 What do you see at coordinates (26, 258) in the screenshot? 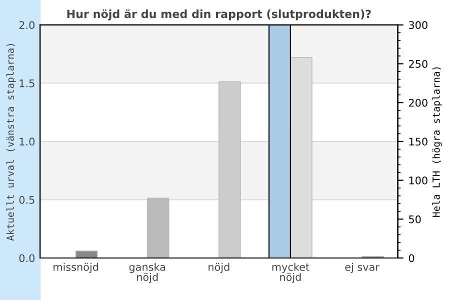
I see `y-tick-label: 0.0` at bounding box center [26, 258].